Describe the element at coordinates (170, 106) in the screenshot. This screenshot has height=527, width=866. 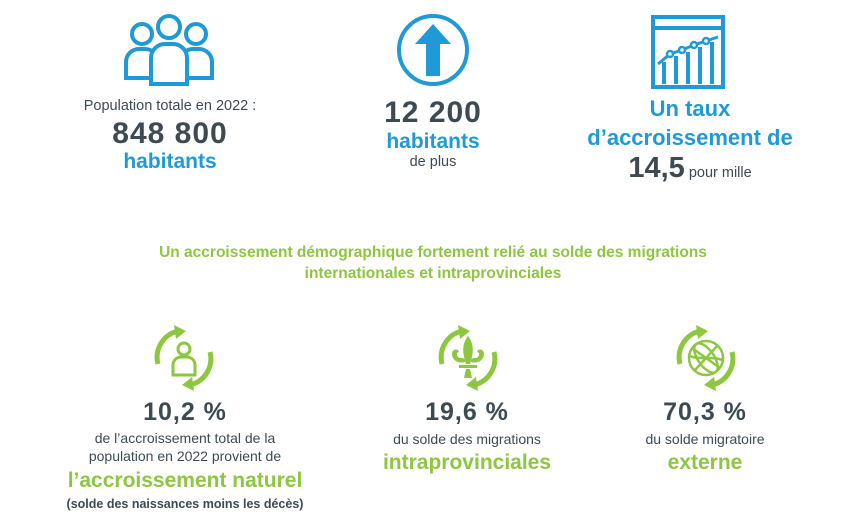
I see `population-label: Population totale en 2022 :` at that location.